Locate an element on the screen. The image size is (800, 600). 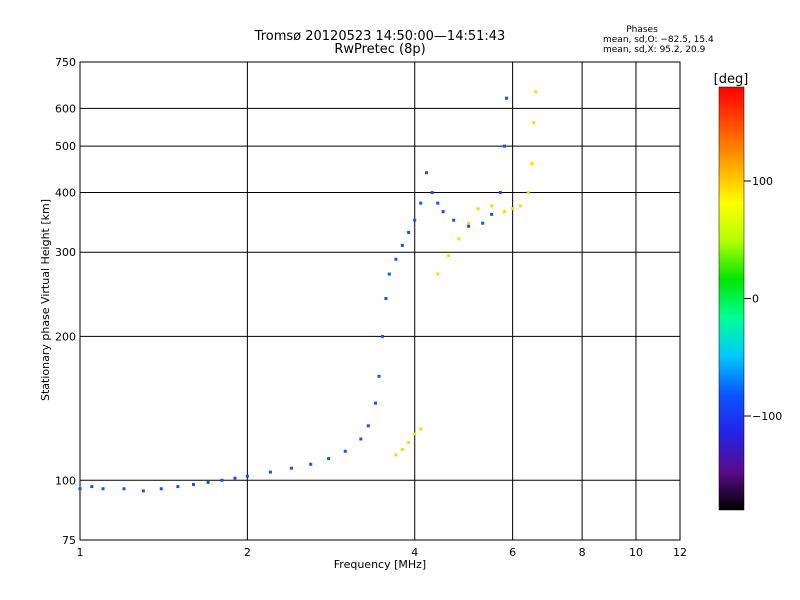
x-tick-label: 8 is located at coordinates (582, 552).